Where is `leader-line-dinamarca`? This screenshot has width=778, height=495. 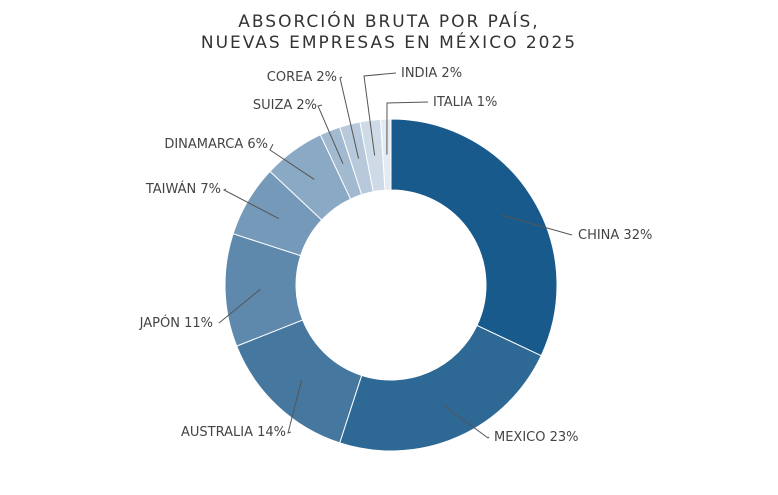
leader-line-dinamarca is located at coordinates (292, 161).